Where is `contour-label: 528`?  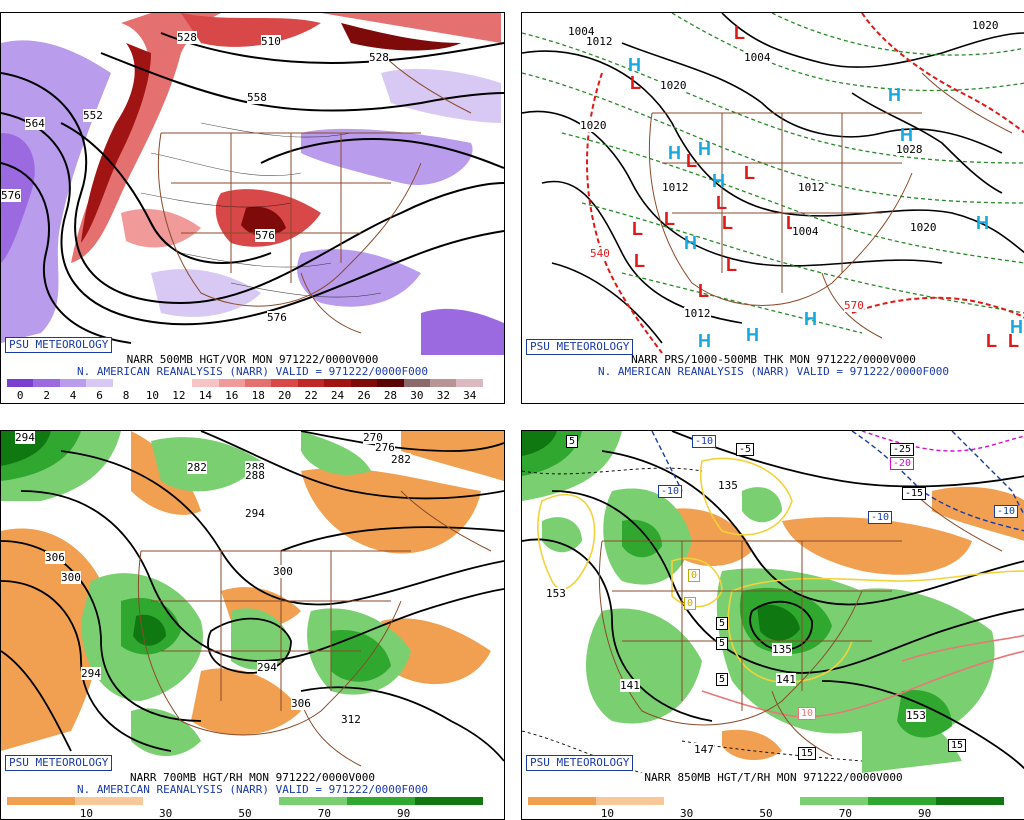 contour-label: 528 is located at coordinates (379, 57).